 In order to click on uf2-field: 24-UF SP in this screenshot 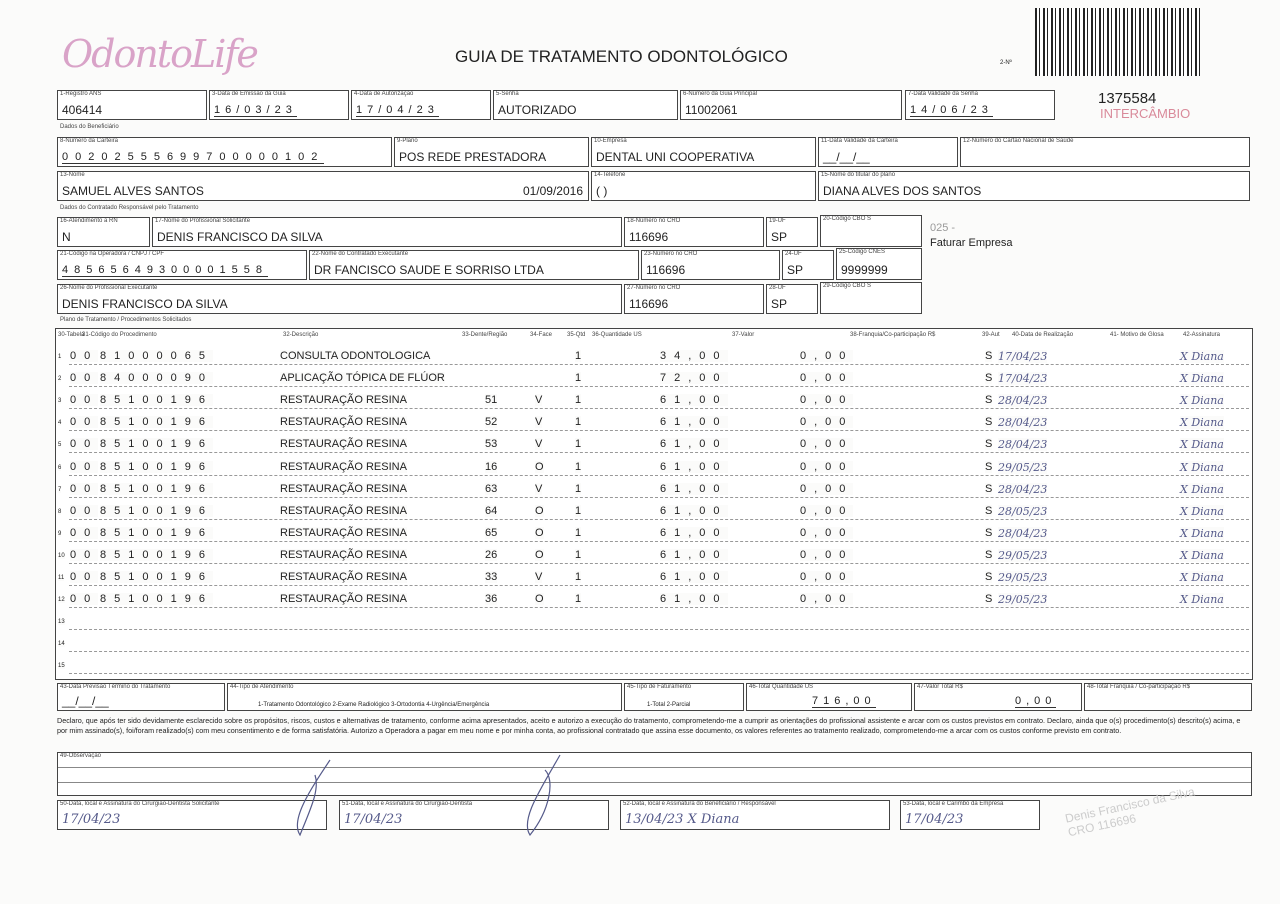, I will do `click(808, 265)`.